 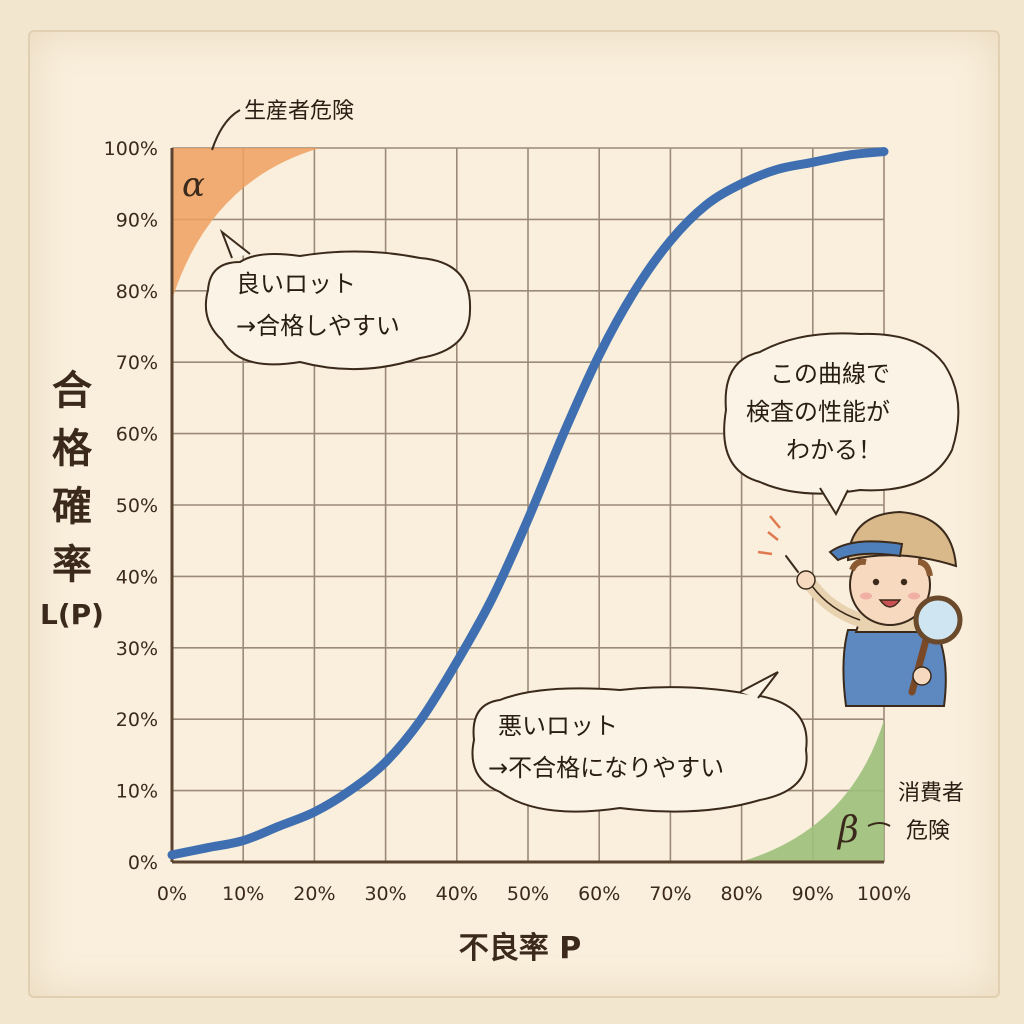 I want to click on x-tick-label: 70%, so click(x=670, y=894).